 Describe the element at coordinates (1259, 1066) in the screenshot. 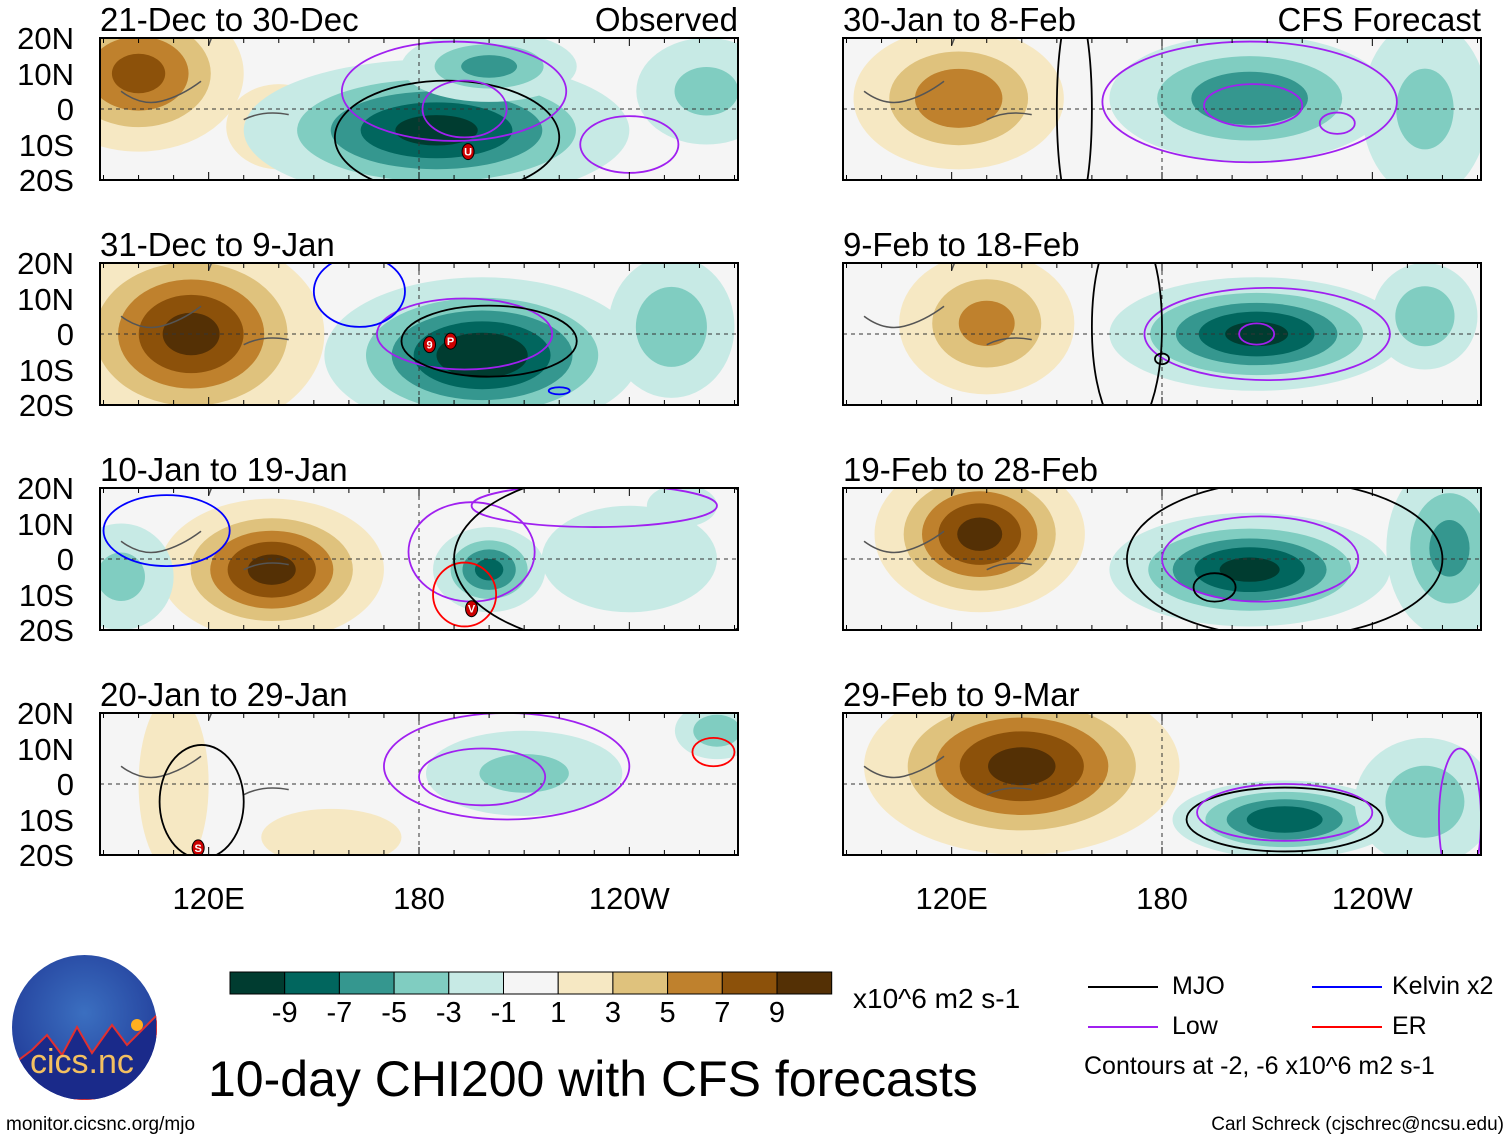

I see `contours-note: Contours at -2, -6 x10^6 m2 s-1` at that location.